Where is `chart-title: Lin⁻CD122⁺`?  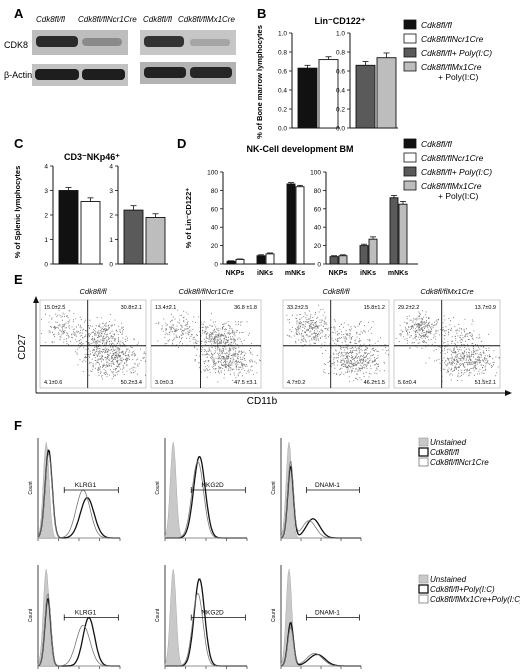
chart-title: Lin⁻CD122⁺ is located at coordinates (339, 21).